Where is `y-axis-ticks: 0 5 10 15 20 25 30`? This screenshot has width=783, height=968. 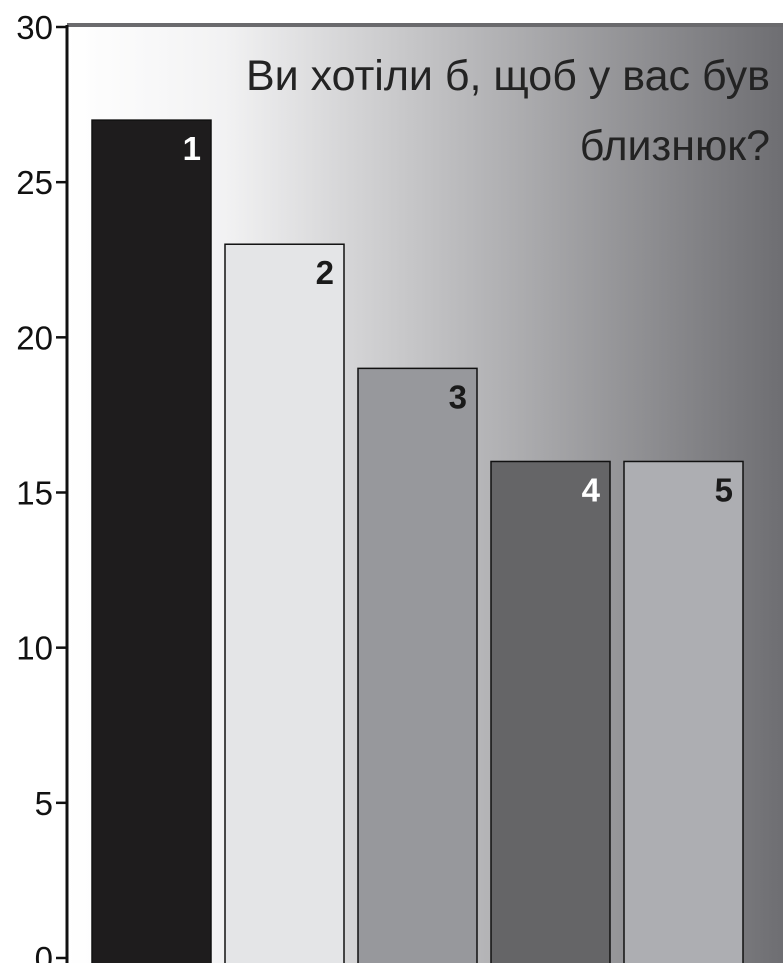
y-axis-ticks: 0 5 10 15 20 25 30 is located at coordinates (41, 488).